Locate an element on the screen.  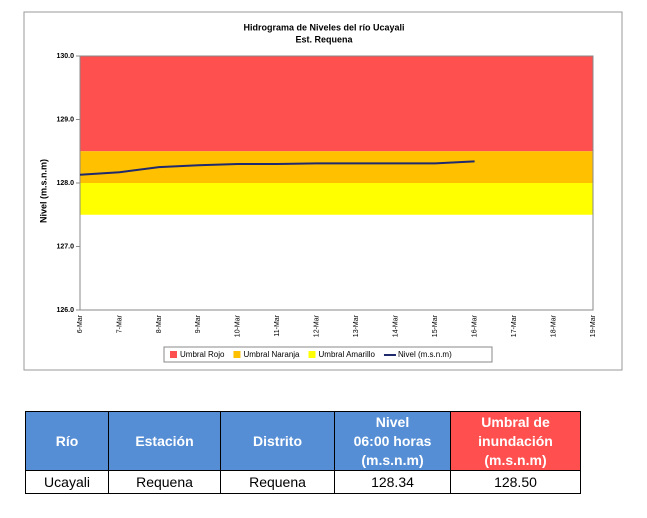
cell: 128.34 is located at coordinates (392, 482).